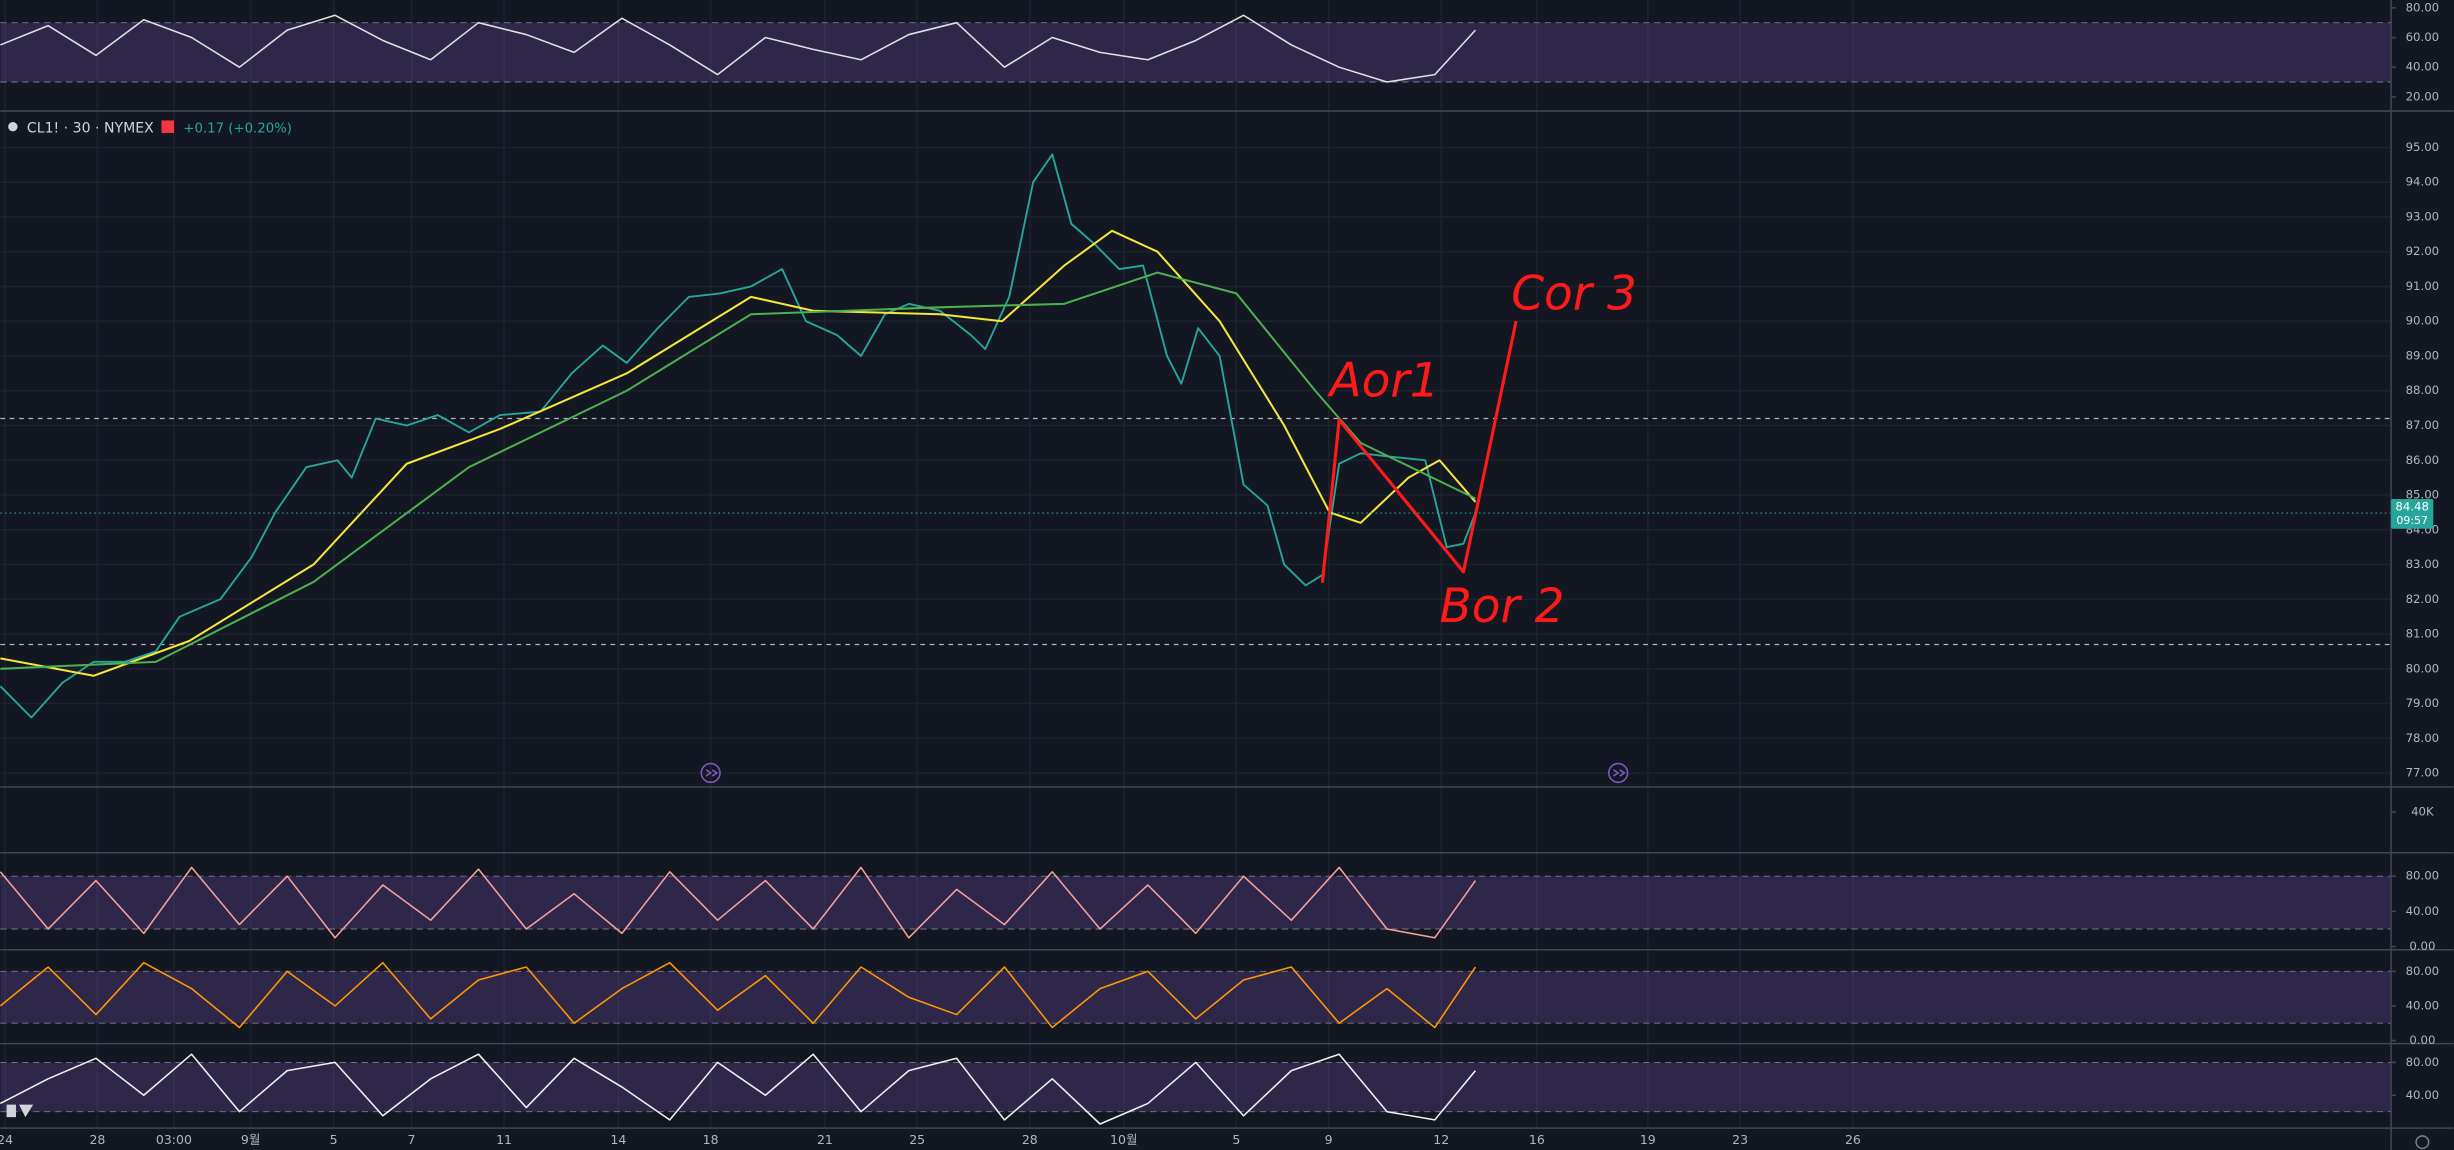  What do you see at coordinates (1740, 1139) in the screenshot?
I see `x-tick-label: 23` at bounding box center [1740, 1139].